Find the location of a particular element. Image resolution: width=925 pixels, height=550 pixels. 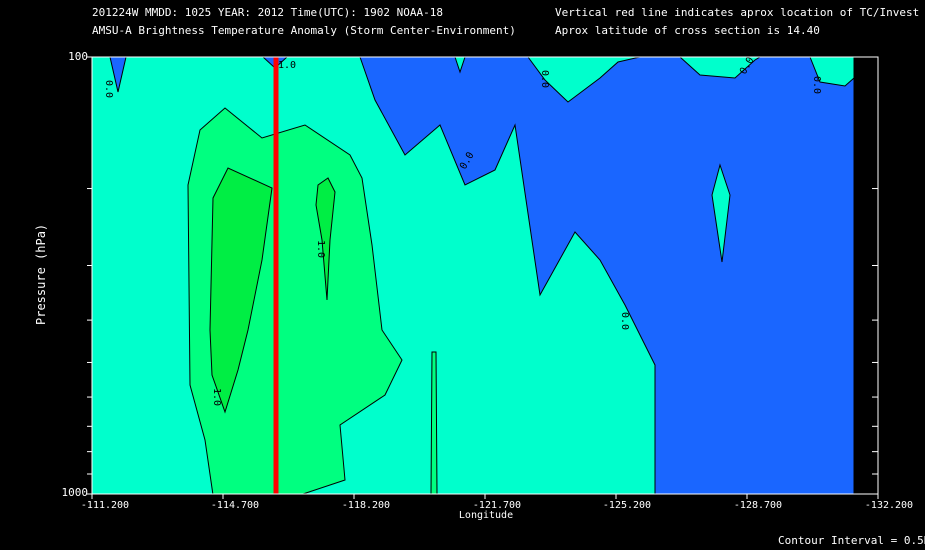

contour-label-9: 0.0 is located at coordinates (816, 85).